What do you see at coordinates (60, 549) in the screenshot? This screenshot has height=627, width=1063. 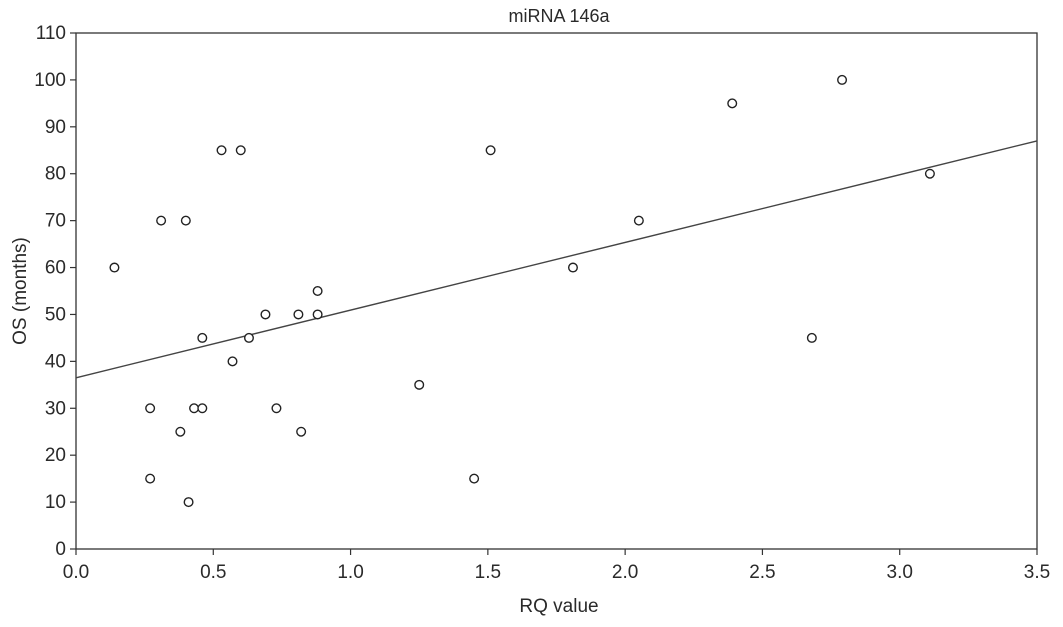 I see `y-tick-label: 0` at bounding box center [60, 549].